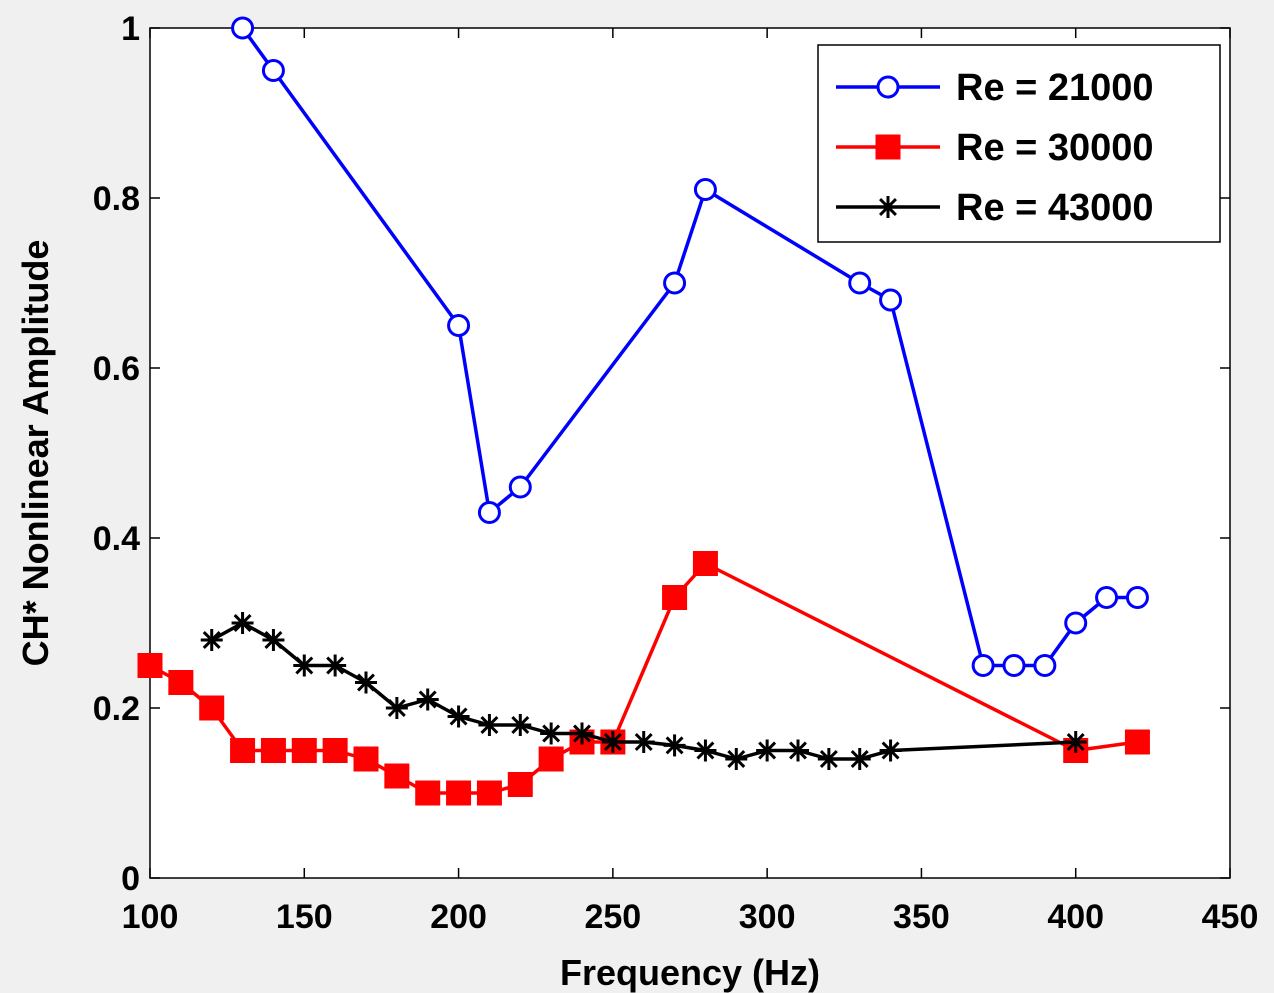  Describe the element at coordinates (116, 709) in the screenshot. I see `y-tick-label: 0.2` at that location.